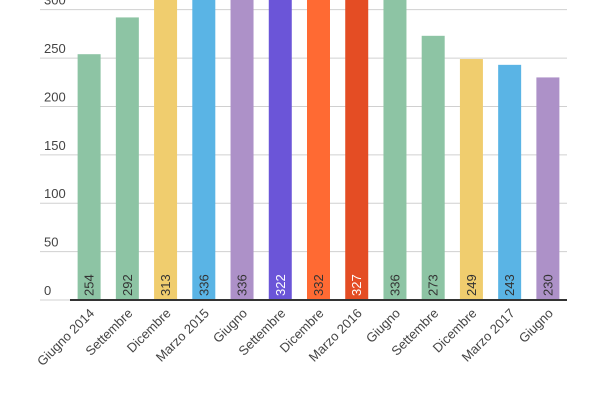 The image size is (600, 400). What do you see at coordinates (509, 285) in the screenshot?
I see `value-label: 243` at bounding box center [509, 285].